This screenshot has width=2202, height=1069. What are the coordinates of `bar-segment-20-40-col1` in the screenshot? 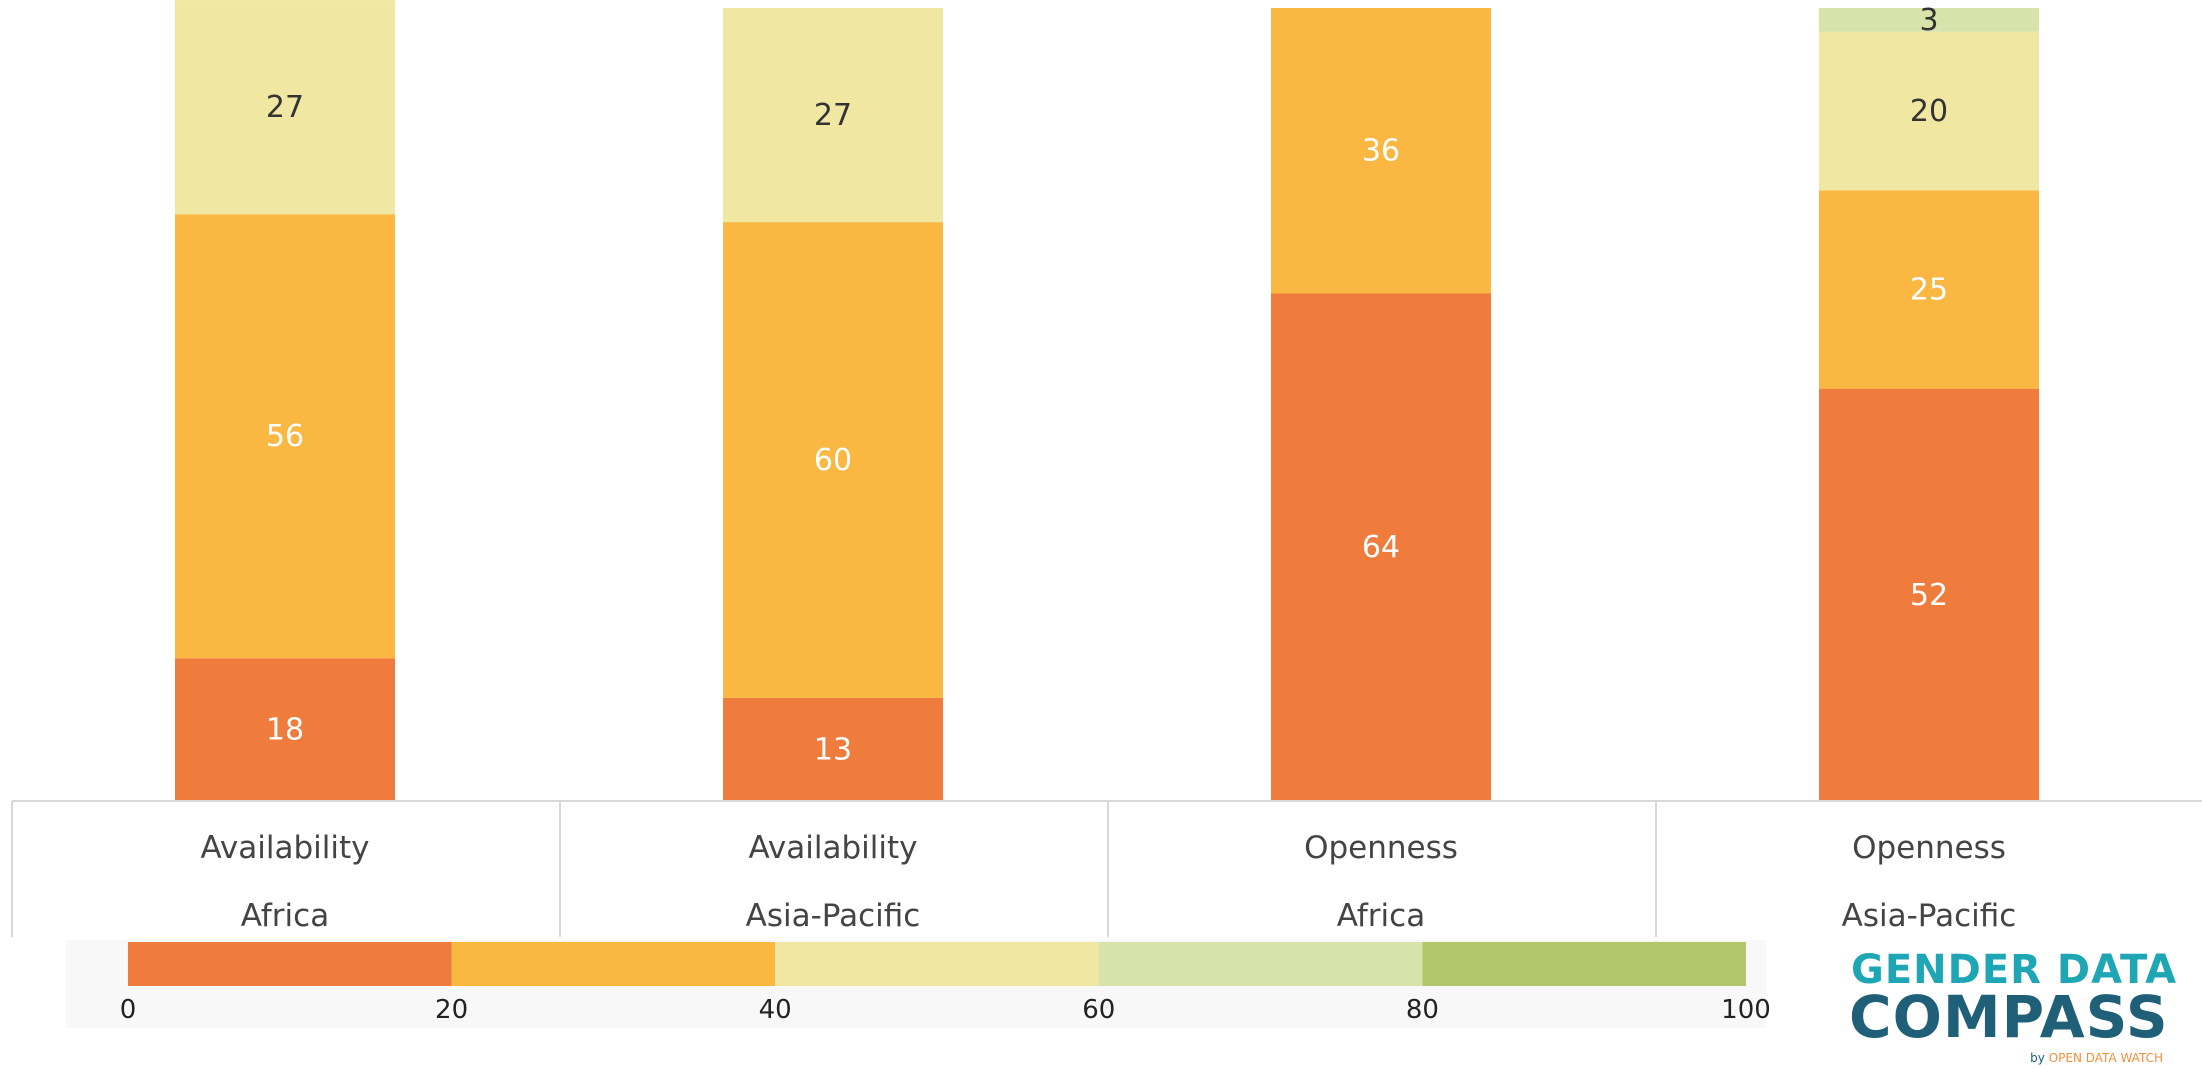 It's located at (833, 460).